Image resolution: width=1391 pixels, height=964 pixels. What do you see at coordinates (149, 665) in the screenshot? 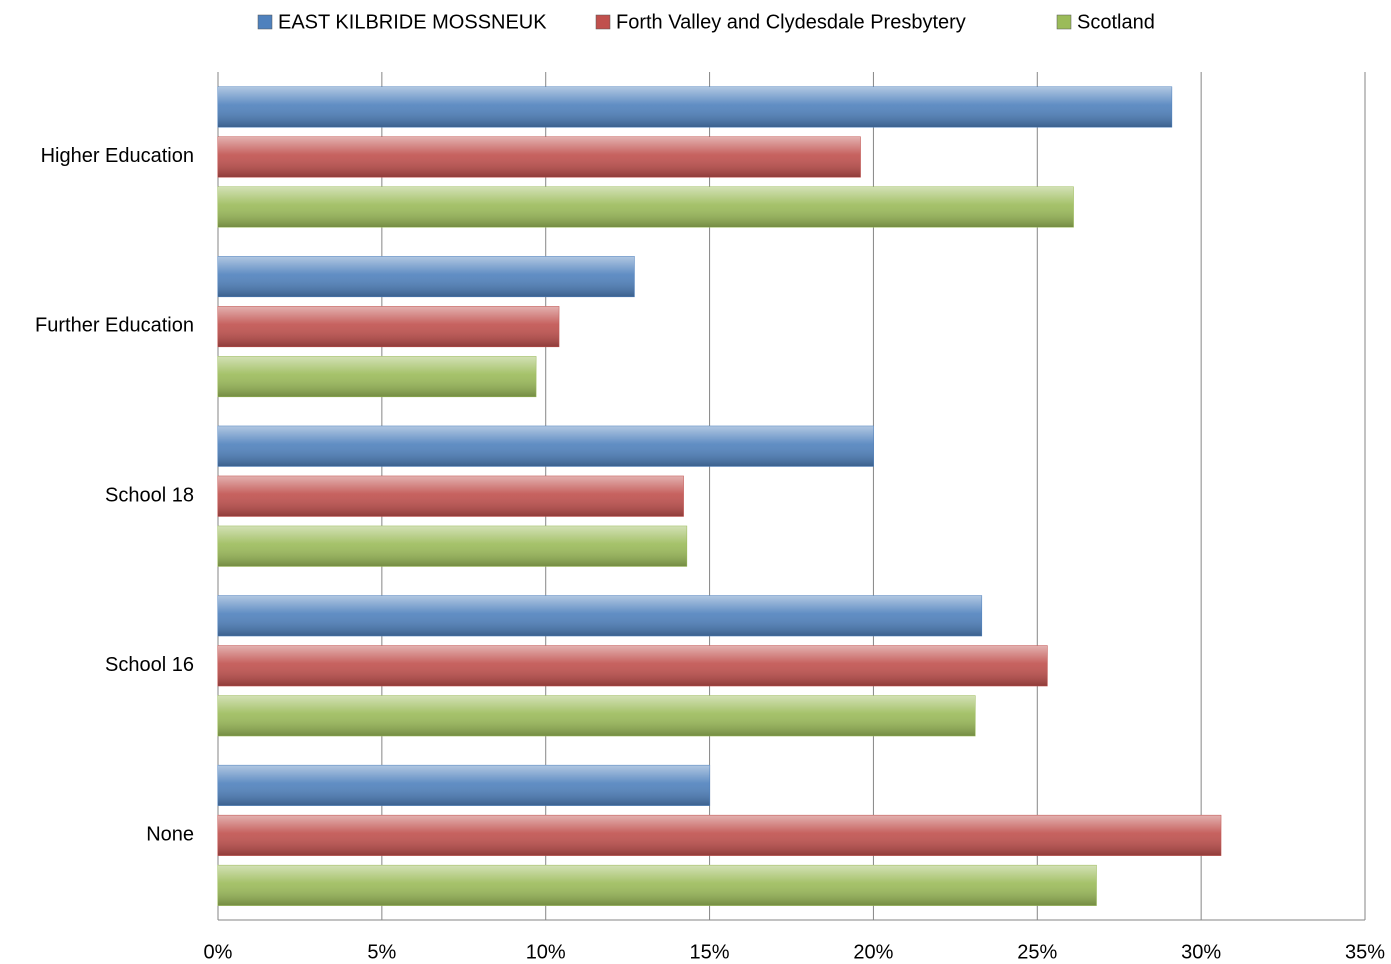
I see `y-tick-label: School 16` at bounding box center [149, 665].